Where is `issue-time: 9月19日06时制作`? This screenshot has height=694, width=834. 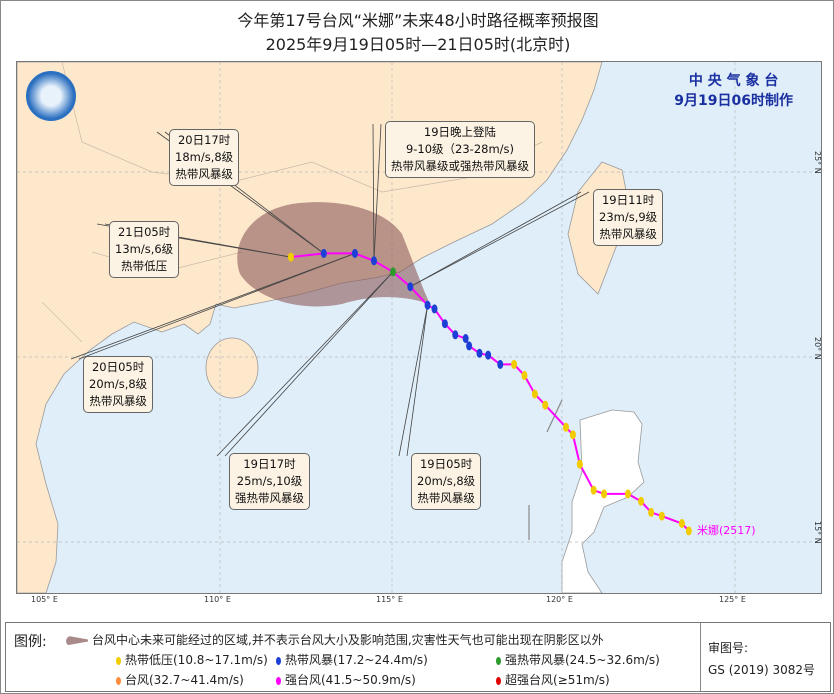 issue-time: 9月19日06时制作 is located at coordinates (733, 101).